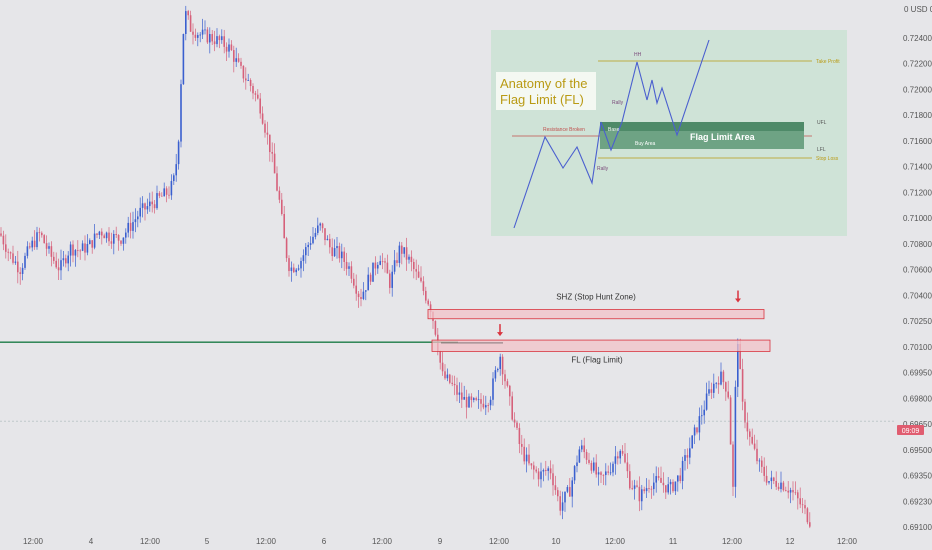 The image size is (932, 550). Describe the element at coordinates (673, 541) in the screenshot. I see `x-tick-label: 11` at that location.